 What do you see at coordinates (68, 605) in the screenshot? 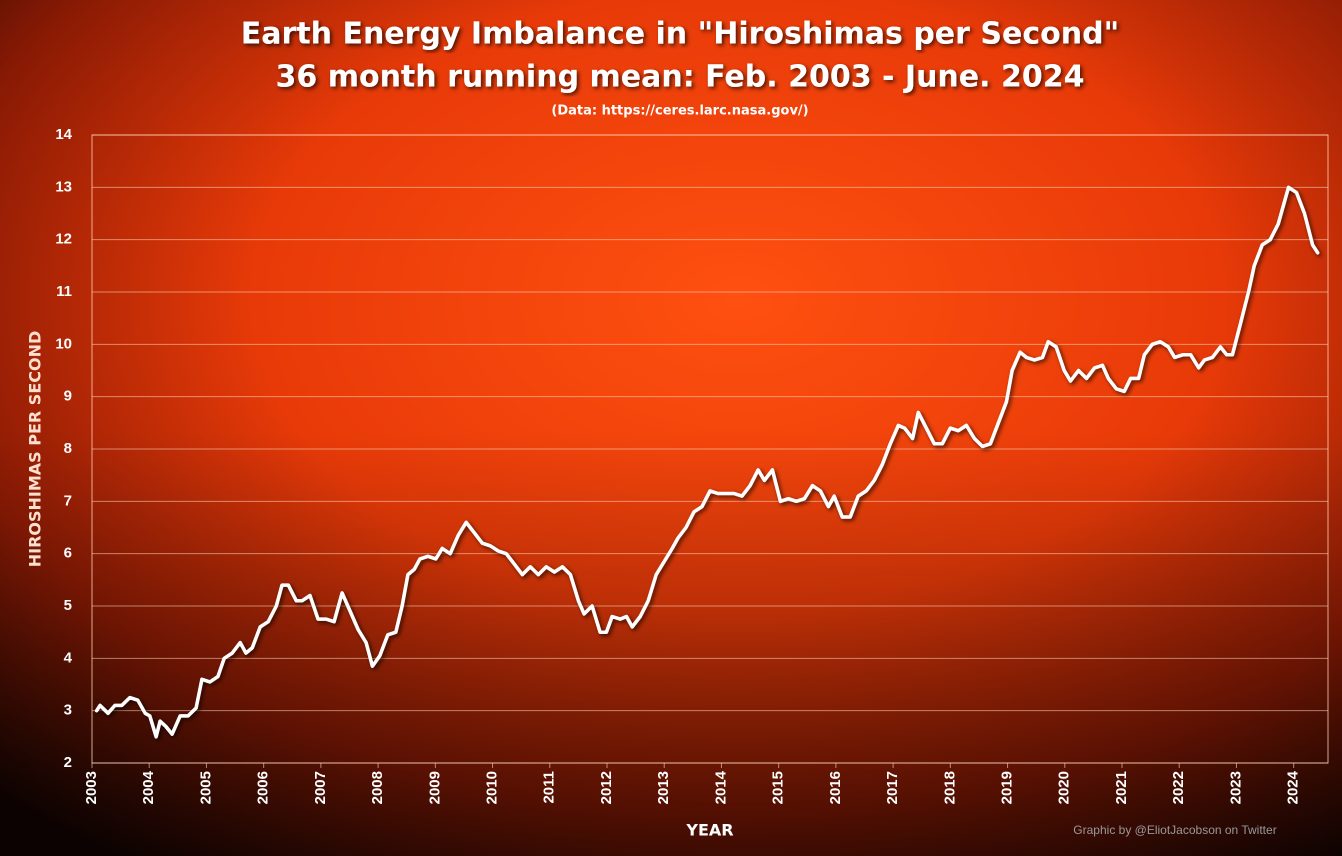
I see `y-tick-label: 5` at bounding box center [68, 605].